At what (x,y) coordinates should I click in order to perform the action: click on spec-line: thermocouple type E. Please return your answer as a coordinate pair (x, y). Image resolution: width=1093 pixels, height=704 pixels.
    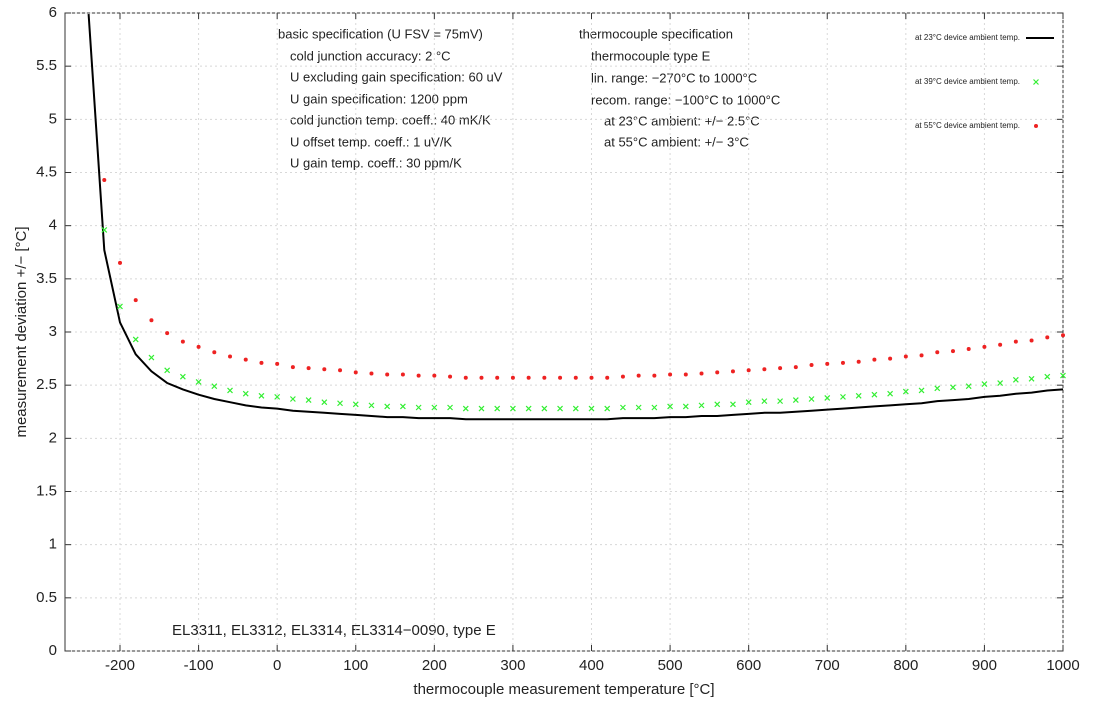
    Looking at the image, I should click on (651, 55).